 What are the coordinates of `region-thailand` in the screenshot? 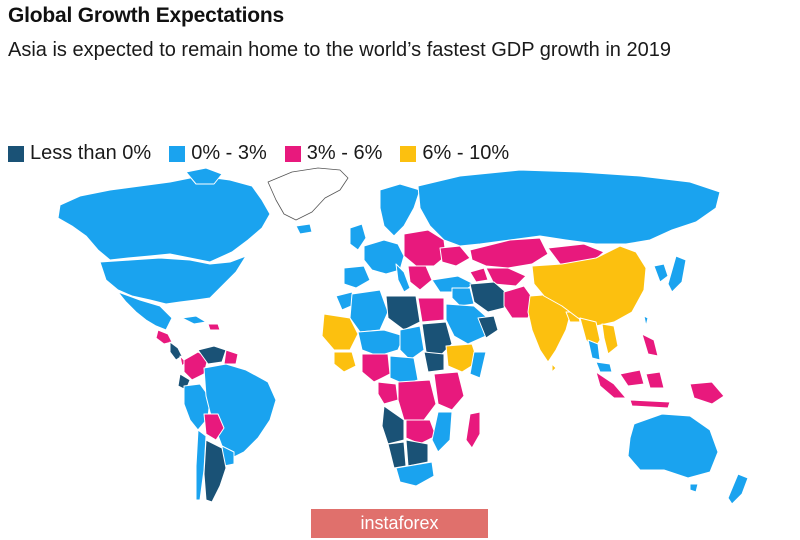 It's located at (594, 350).